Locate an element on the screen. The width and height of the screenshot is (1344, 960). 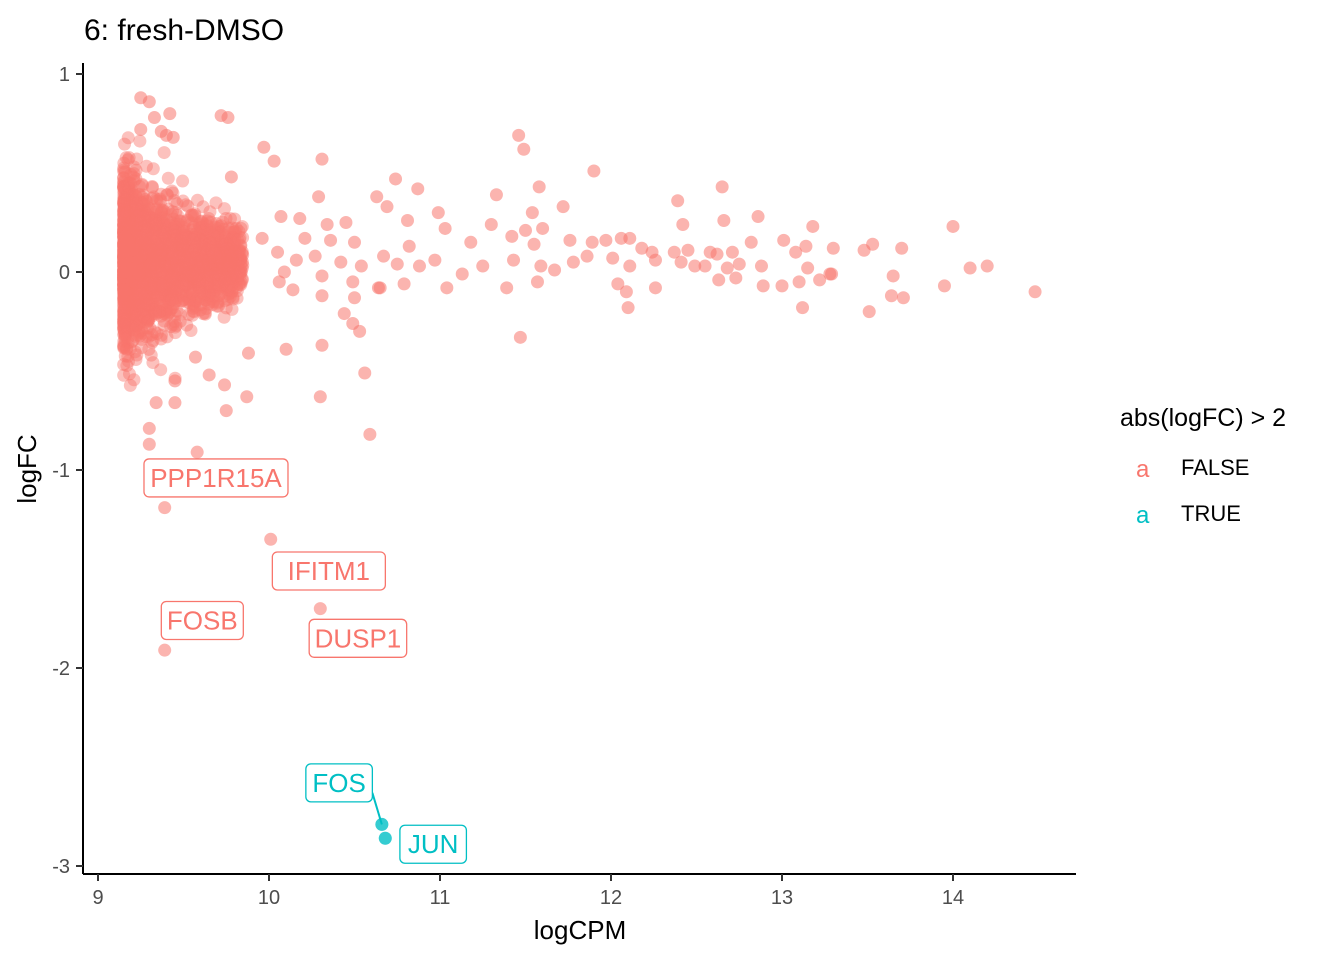
x-tick-label: 14 is located at coordinates (953, 898).